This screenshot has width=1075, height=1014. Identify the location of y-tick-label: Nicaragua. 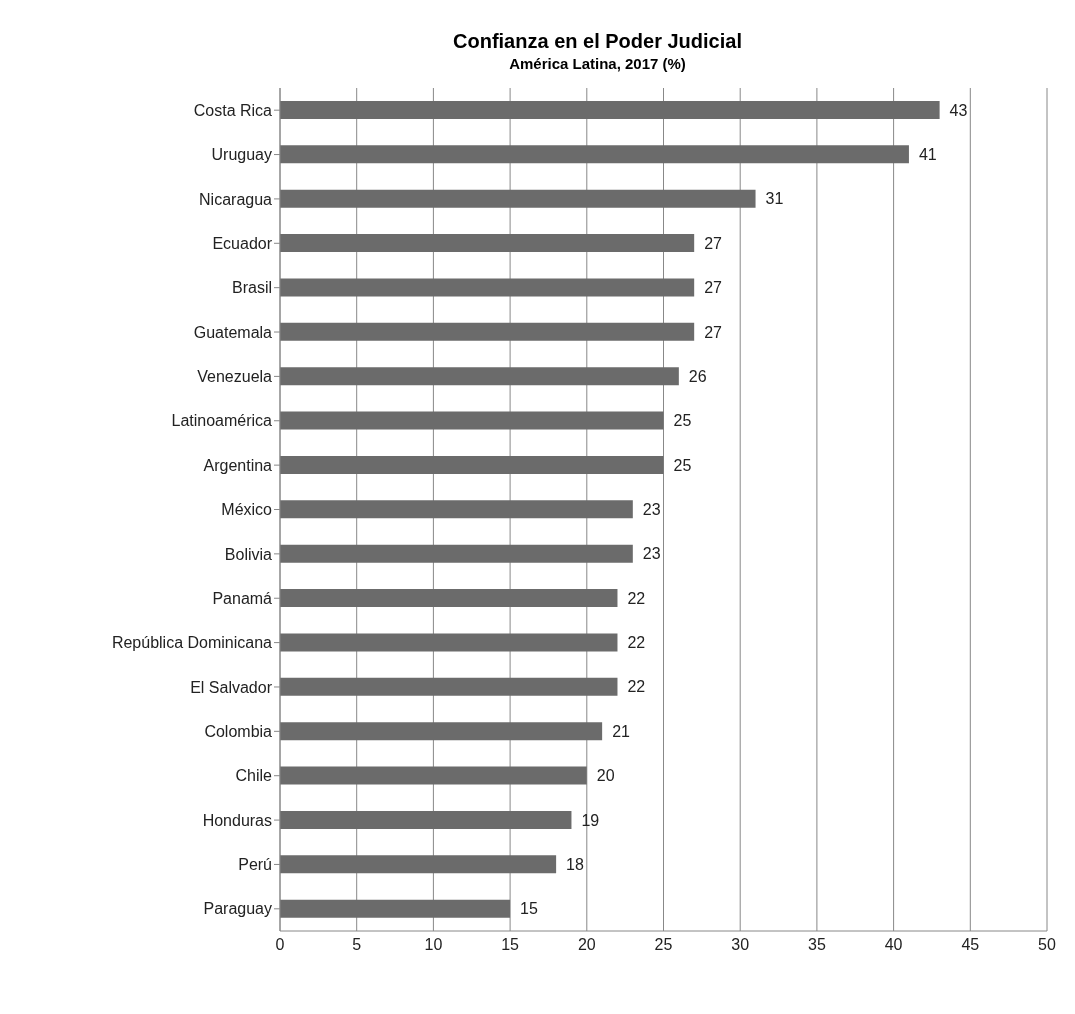
(236, 199).